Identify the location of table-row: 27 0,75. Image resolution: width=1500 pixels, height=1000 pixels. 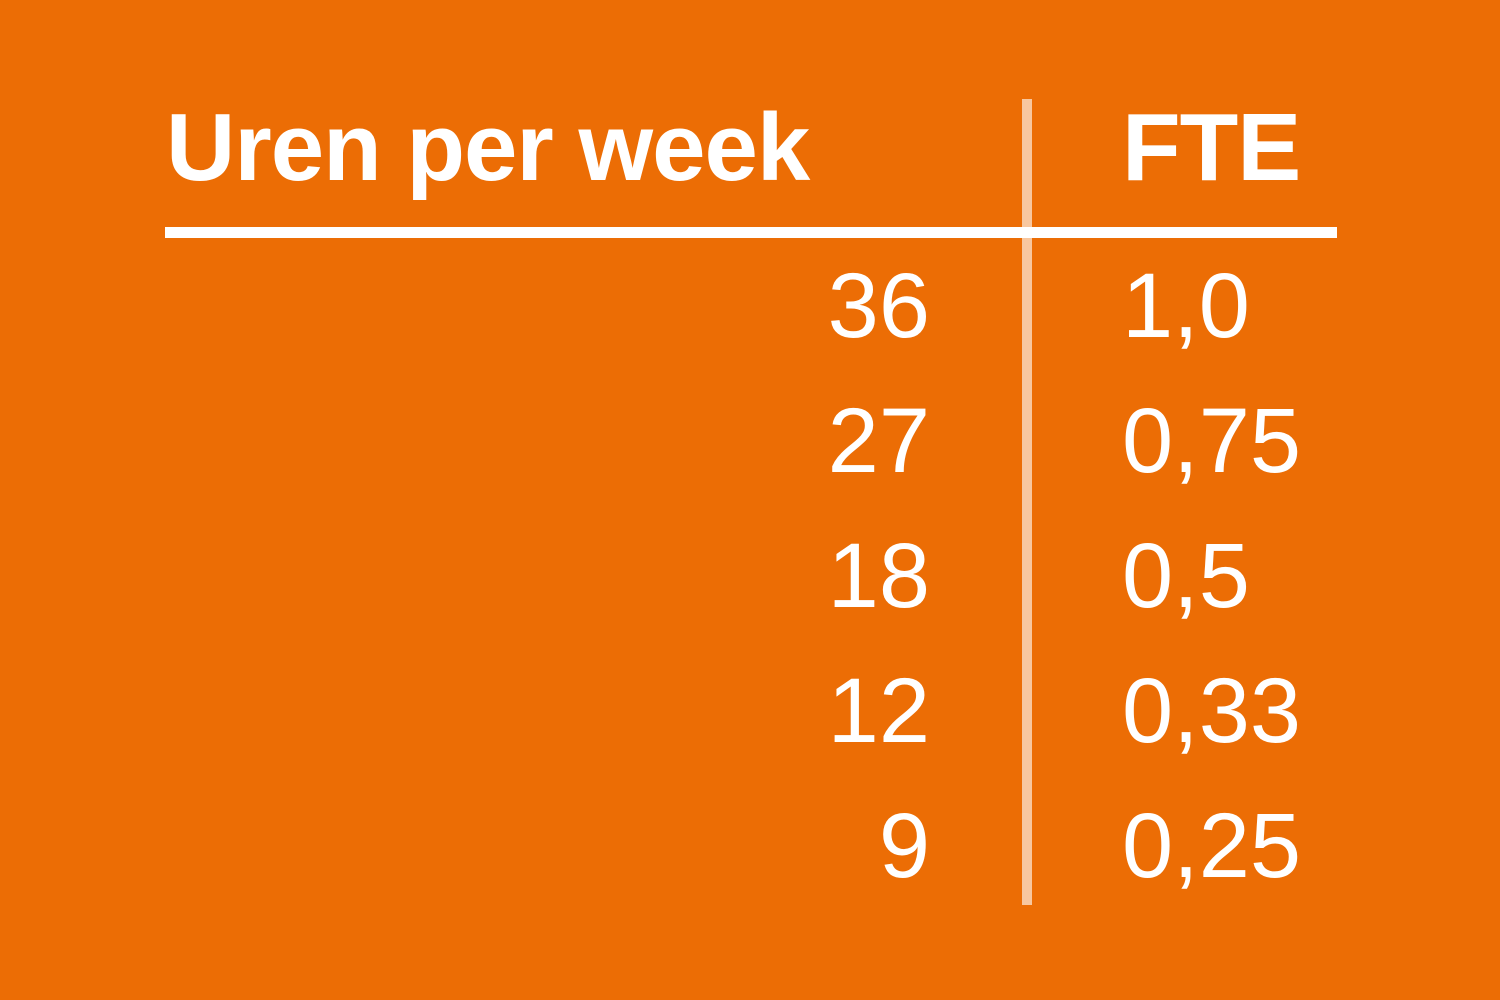
(750, 440).